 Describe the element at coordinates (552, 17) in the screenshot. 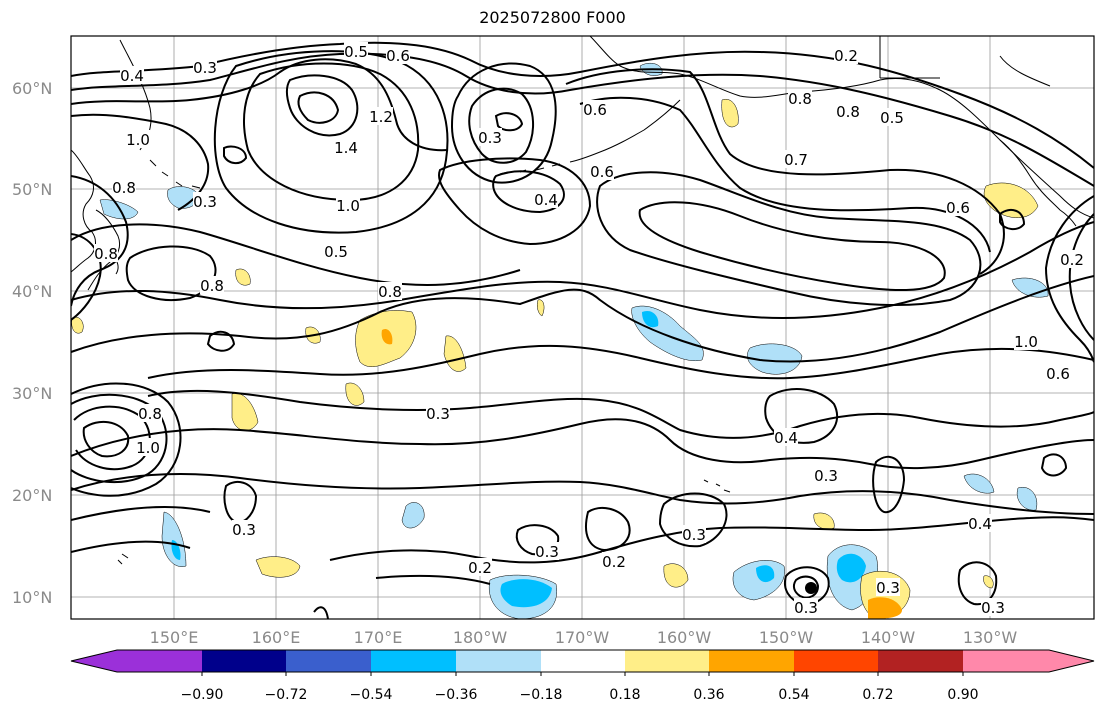

I see `map-title: 2025072800 F000` at that location.